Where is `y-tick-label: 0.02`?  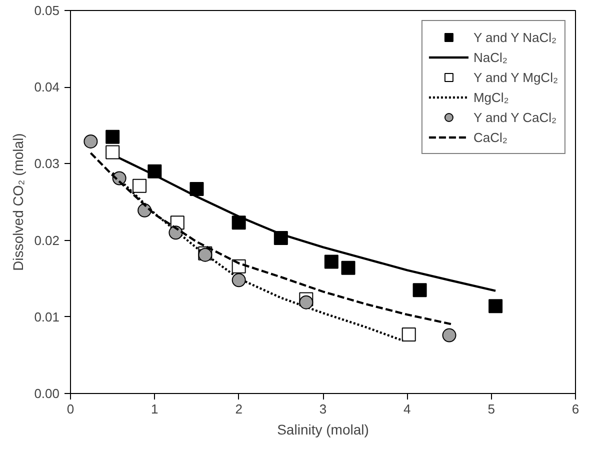
y-tick-label: 0.02 is located at coordinates (47, 240).